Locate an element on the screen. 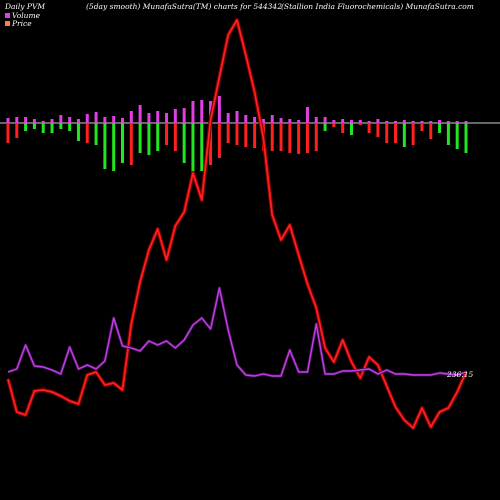  left-title: Daily PVM is located at coordinates (24, 6).